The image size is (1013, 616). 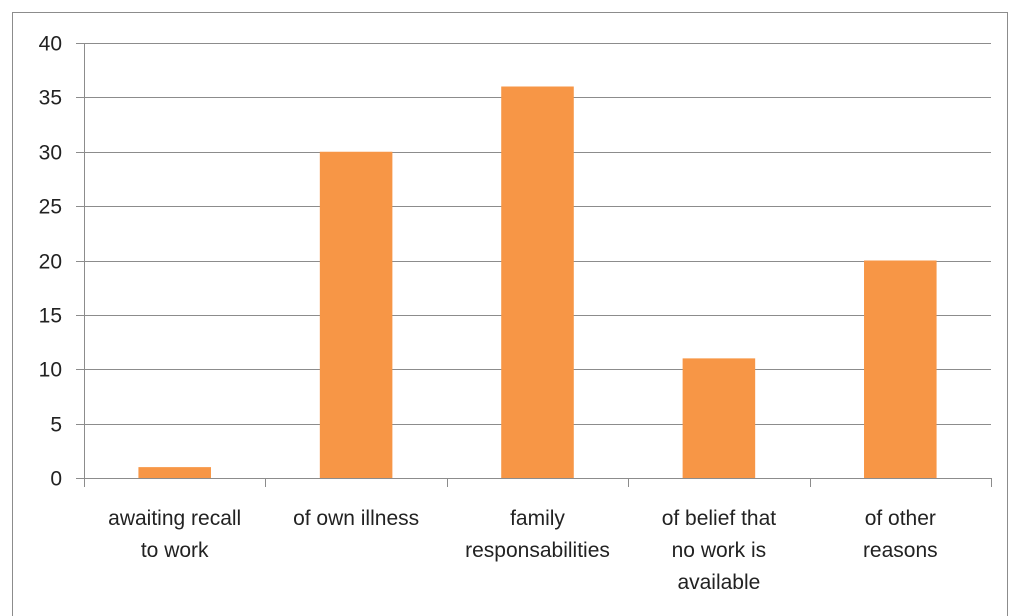 What do you see at coordinates (537, 534) in the screenshot?
I see `x-category-label: family responsabilities` at bounding box center [537, 534].